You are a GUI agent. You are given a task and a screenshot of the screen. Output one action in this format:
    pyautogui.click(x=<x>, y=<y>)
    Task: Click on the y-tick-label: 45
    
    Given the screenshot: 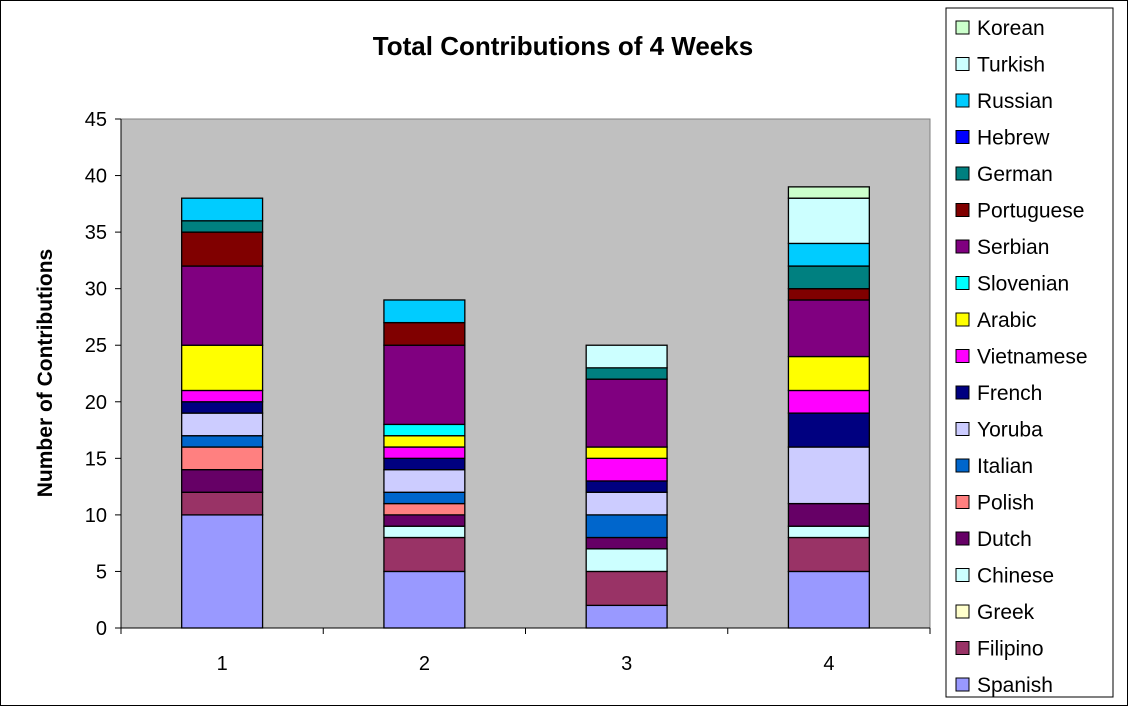 What is the action you would take?
    pyautogui.click(x=96, y=120)
    